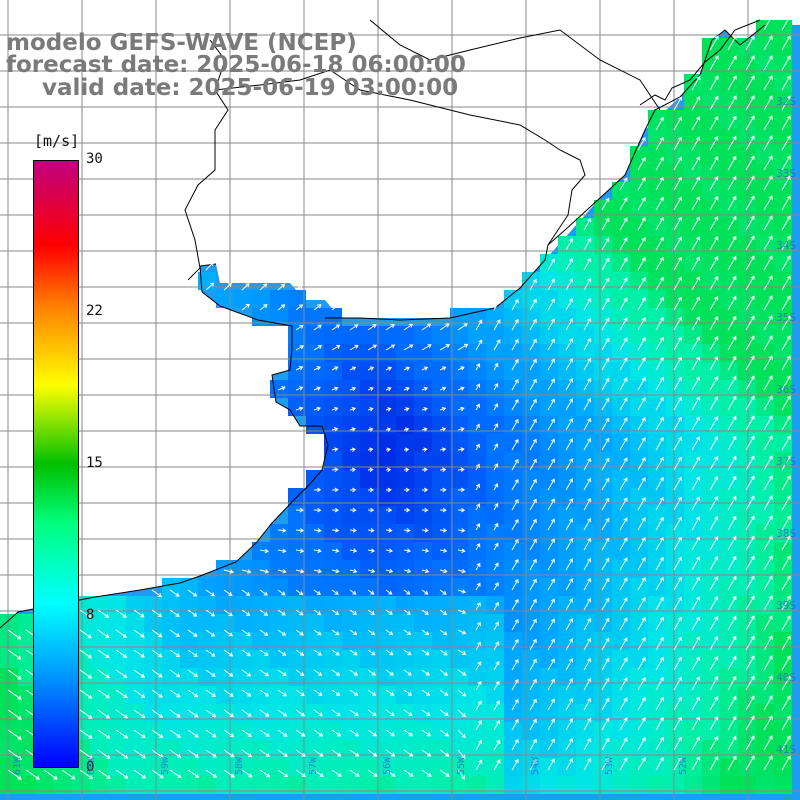 Image resolution: width=800 pixels, height=800 pixels. I want to click on colorbar-tick-22: 22, so click(94, 311).